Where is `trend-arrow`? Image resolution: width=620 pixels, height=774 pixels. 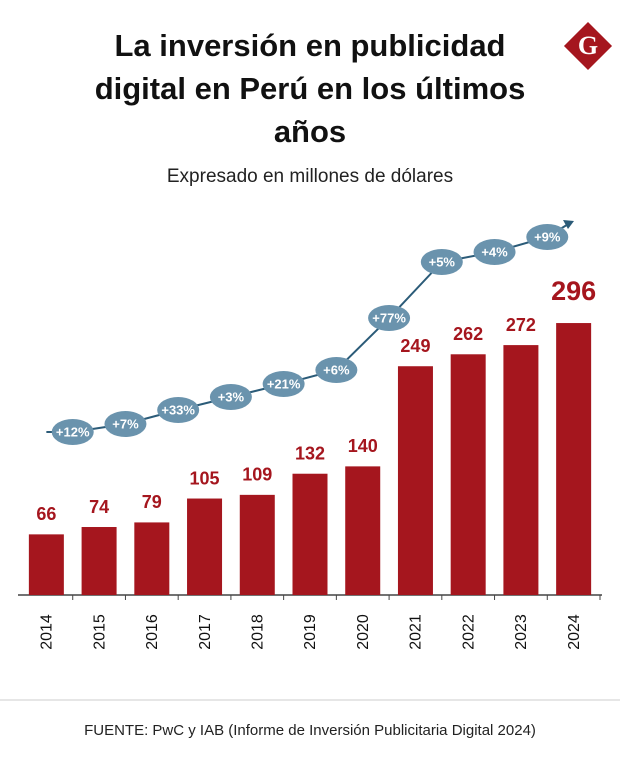
trend-arrow is located at coordinates (568, 224).